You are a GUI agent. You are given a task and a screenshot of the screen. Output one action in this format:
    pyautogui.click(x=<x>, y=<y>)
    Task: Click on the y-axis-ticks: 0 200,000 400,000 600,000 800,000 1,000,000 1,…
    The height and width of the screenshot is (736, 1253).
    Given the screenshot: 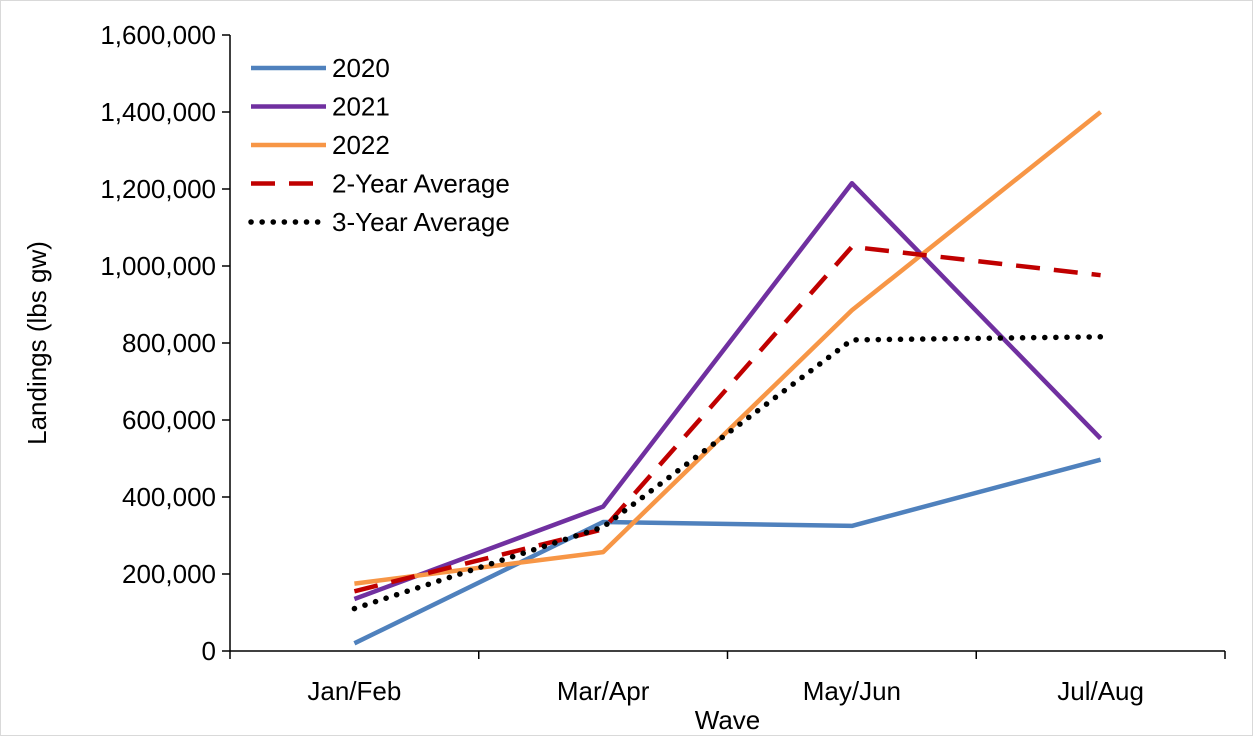 What is the action you would take?
    pyautogui.click(x=165, y=343)
    